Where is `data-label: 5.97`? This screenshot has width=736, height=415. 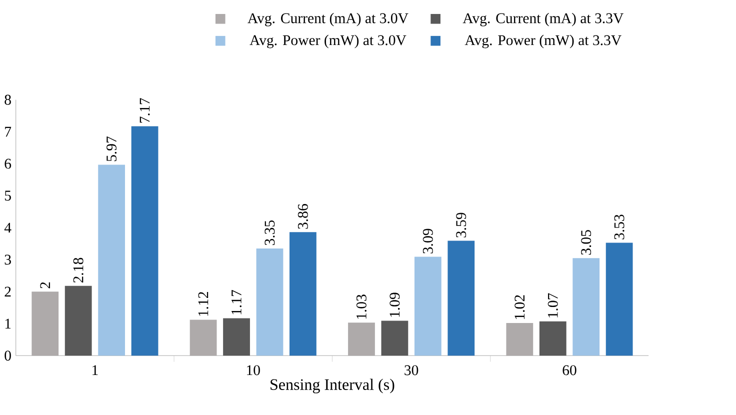 data-label: 5.97 is located at coordinates (111, 149).